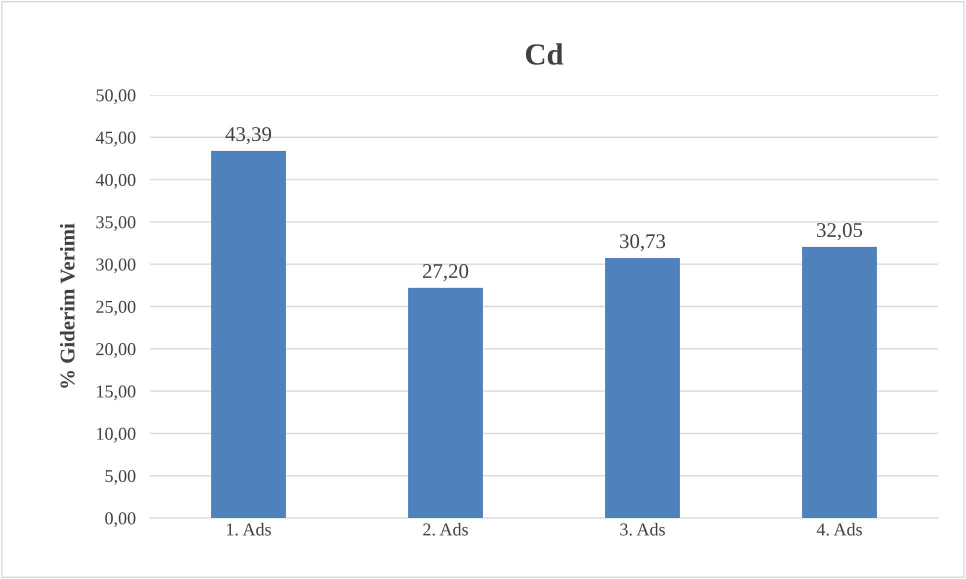 This screenshot has width=966, height=579. What do you see at coordinates (642, 529) in the screenshot?
I see `x-tick-label: 3. Ads` at bounding box center [642, 529].